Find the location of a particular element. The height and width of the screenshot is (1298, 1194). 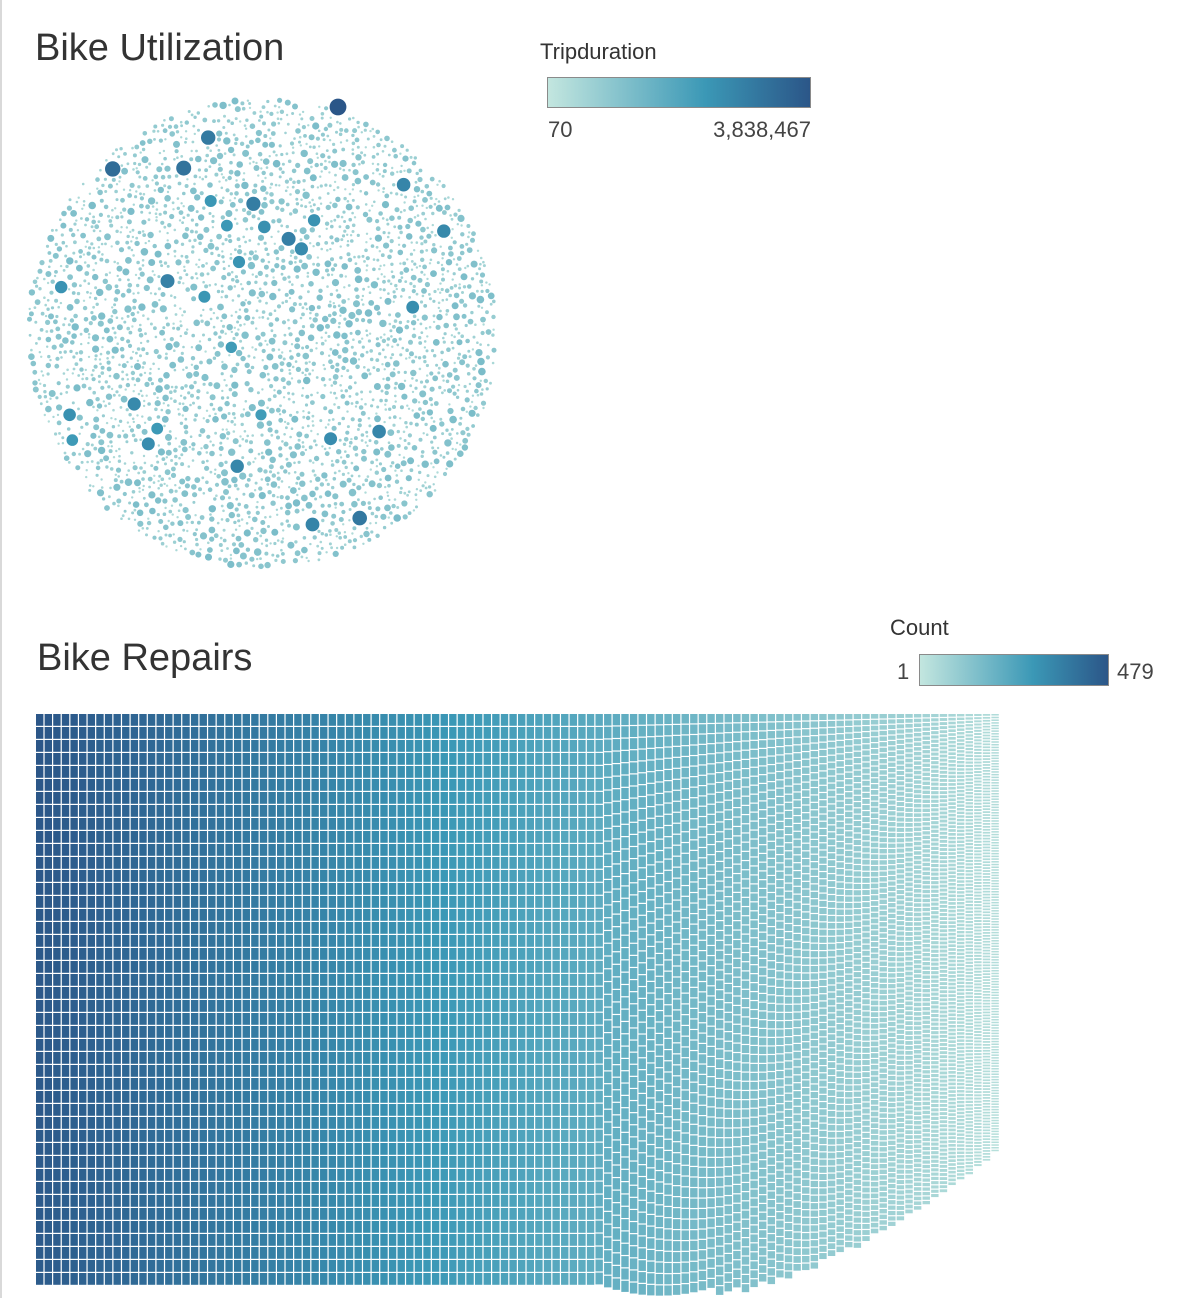

treemap-column is located at coordinates (410, 999).